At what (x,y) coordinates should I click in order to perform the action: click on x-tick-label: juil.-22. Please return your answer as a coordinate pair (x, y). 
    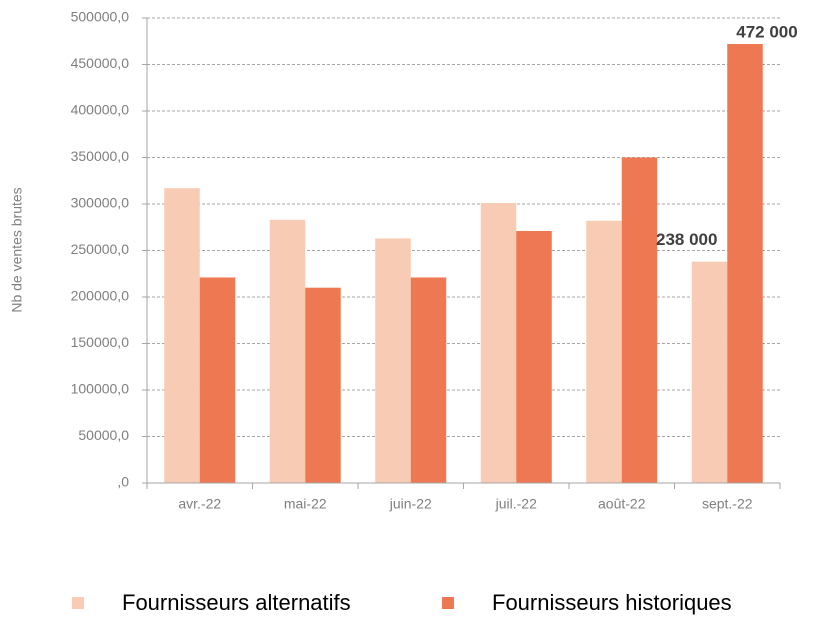
    Looking at the image, I should click on (516, 504).